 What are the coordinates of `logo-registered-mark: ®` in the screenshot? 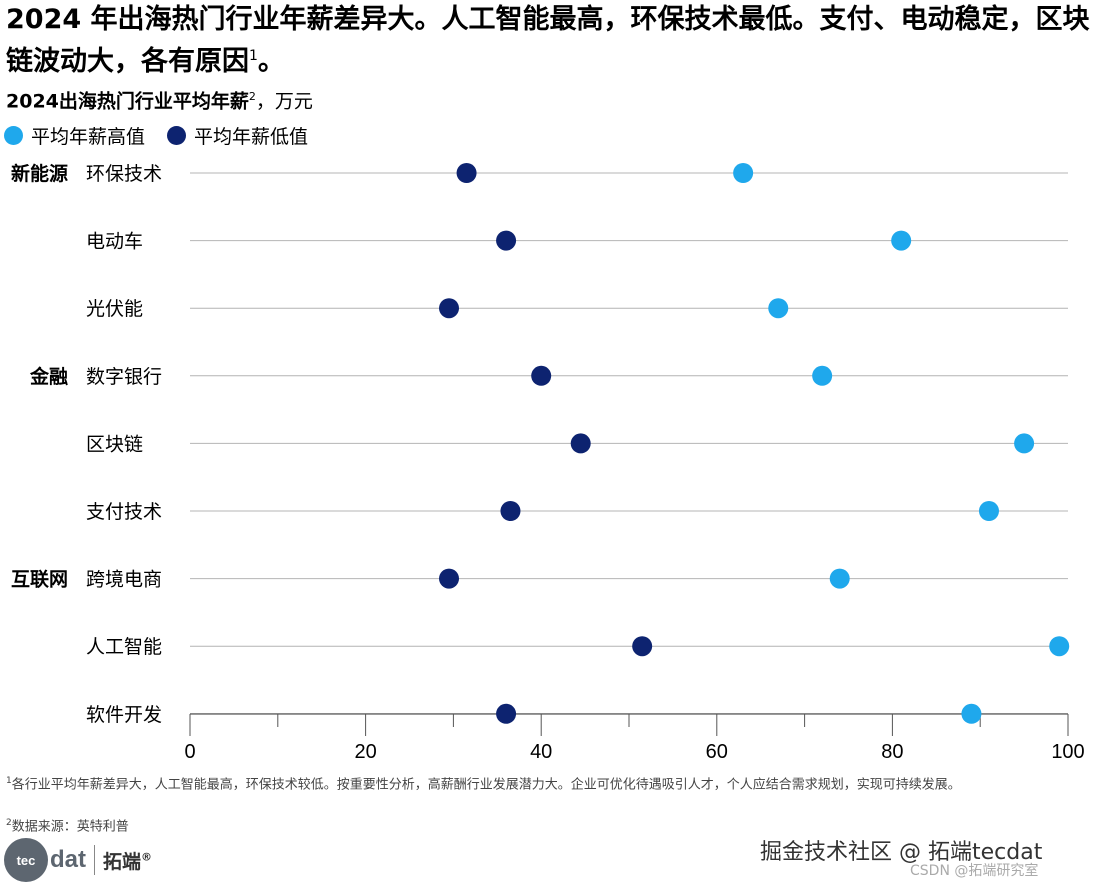 It's located at (147, 857).